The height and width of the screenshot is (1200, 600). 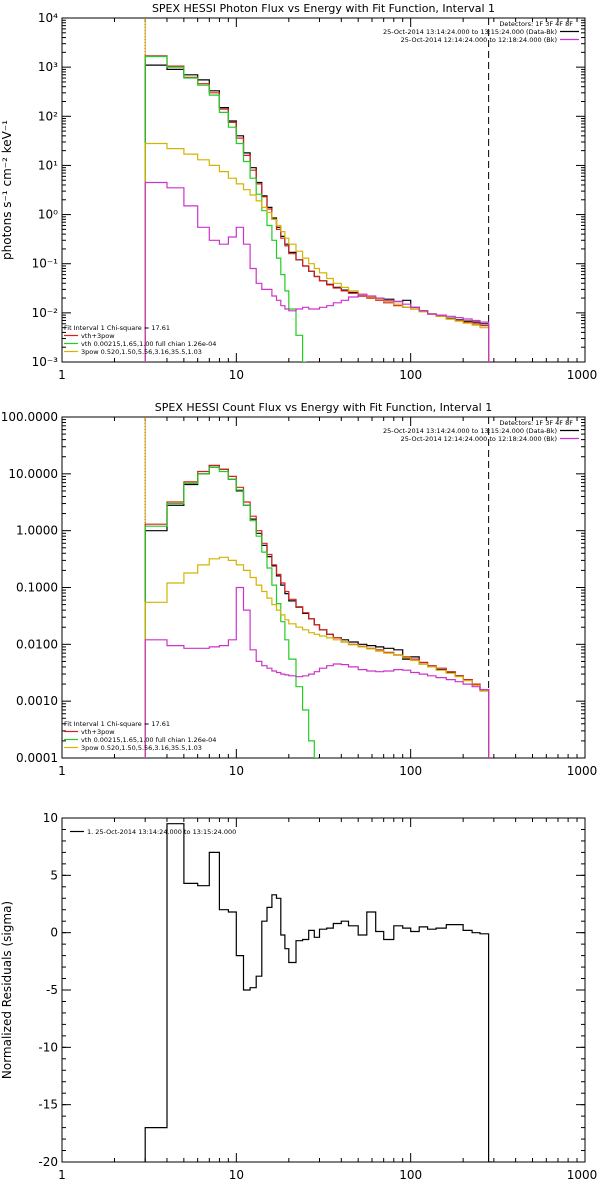 I want to click on y-tick-label: -5, so click(x=52, y=990).